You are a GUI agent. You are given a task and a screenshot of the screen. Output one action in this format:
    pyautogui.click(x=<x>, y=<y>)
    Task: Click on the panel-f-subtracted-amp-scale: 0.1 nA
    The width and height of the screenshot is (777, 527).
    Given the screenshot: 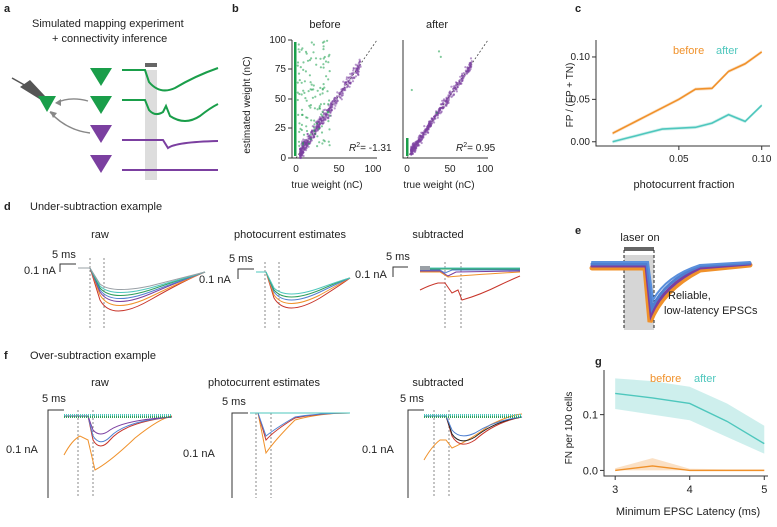 What is the action you would take?
    pyautogui.click(x=378, y=450)
    